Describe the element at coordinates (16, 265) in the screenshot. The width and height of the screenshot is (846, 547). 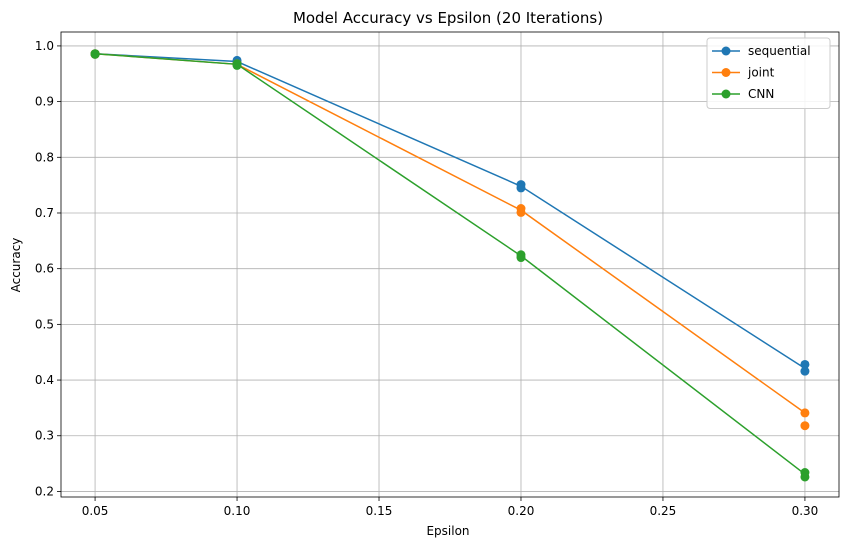
I see `y-axis-label: Accuracy` at that location.